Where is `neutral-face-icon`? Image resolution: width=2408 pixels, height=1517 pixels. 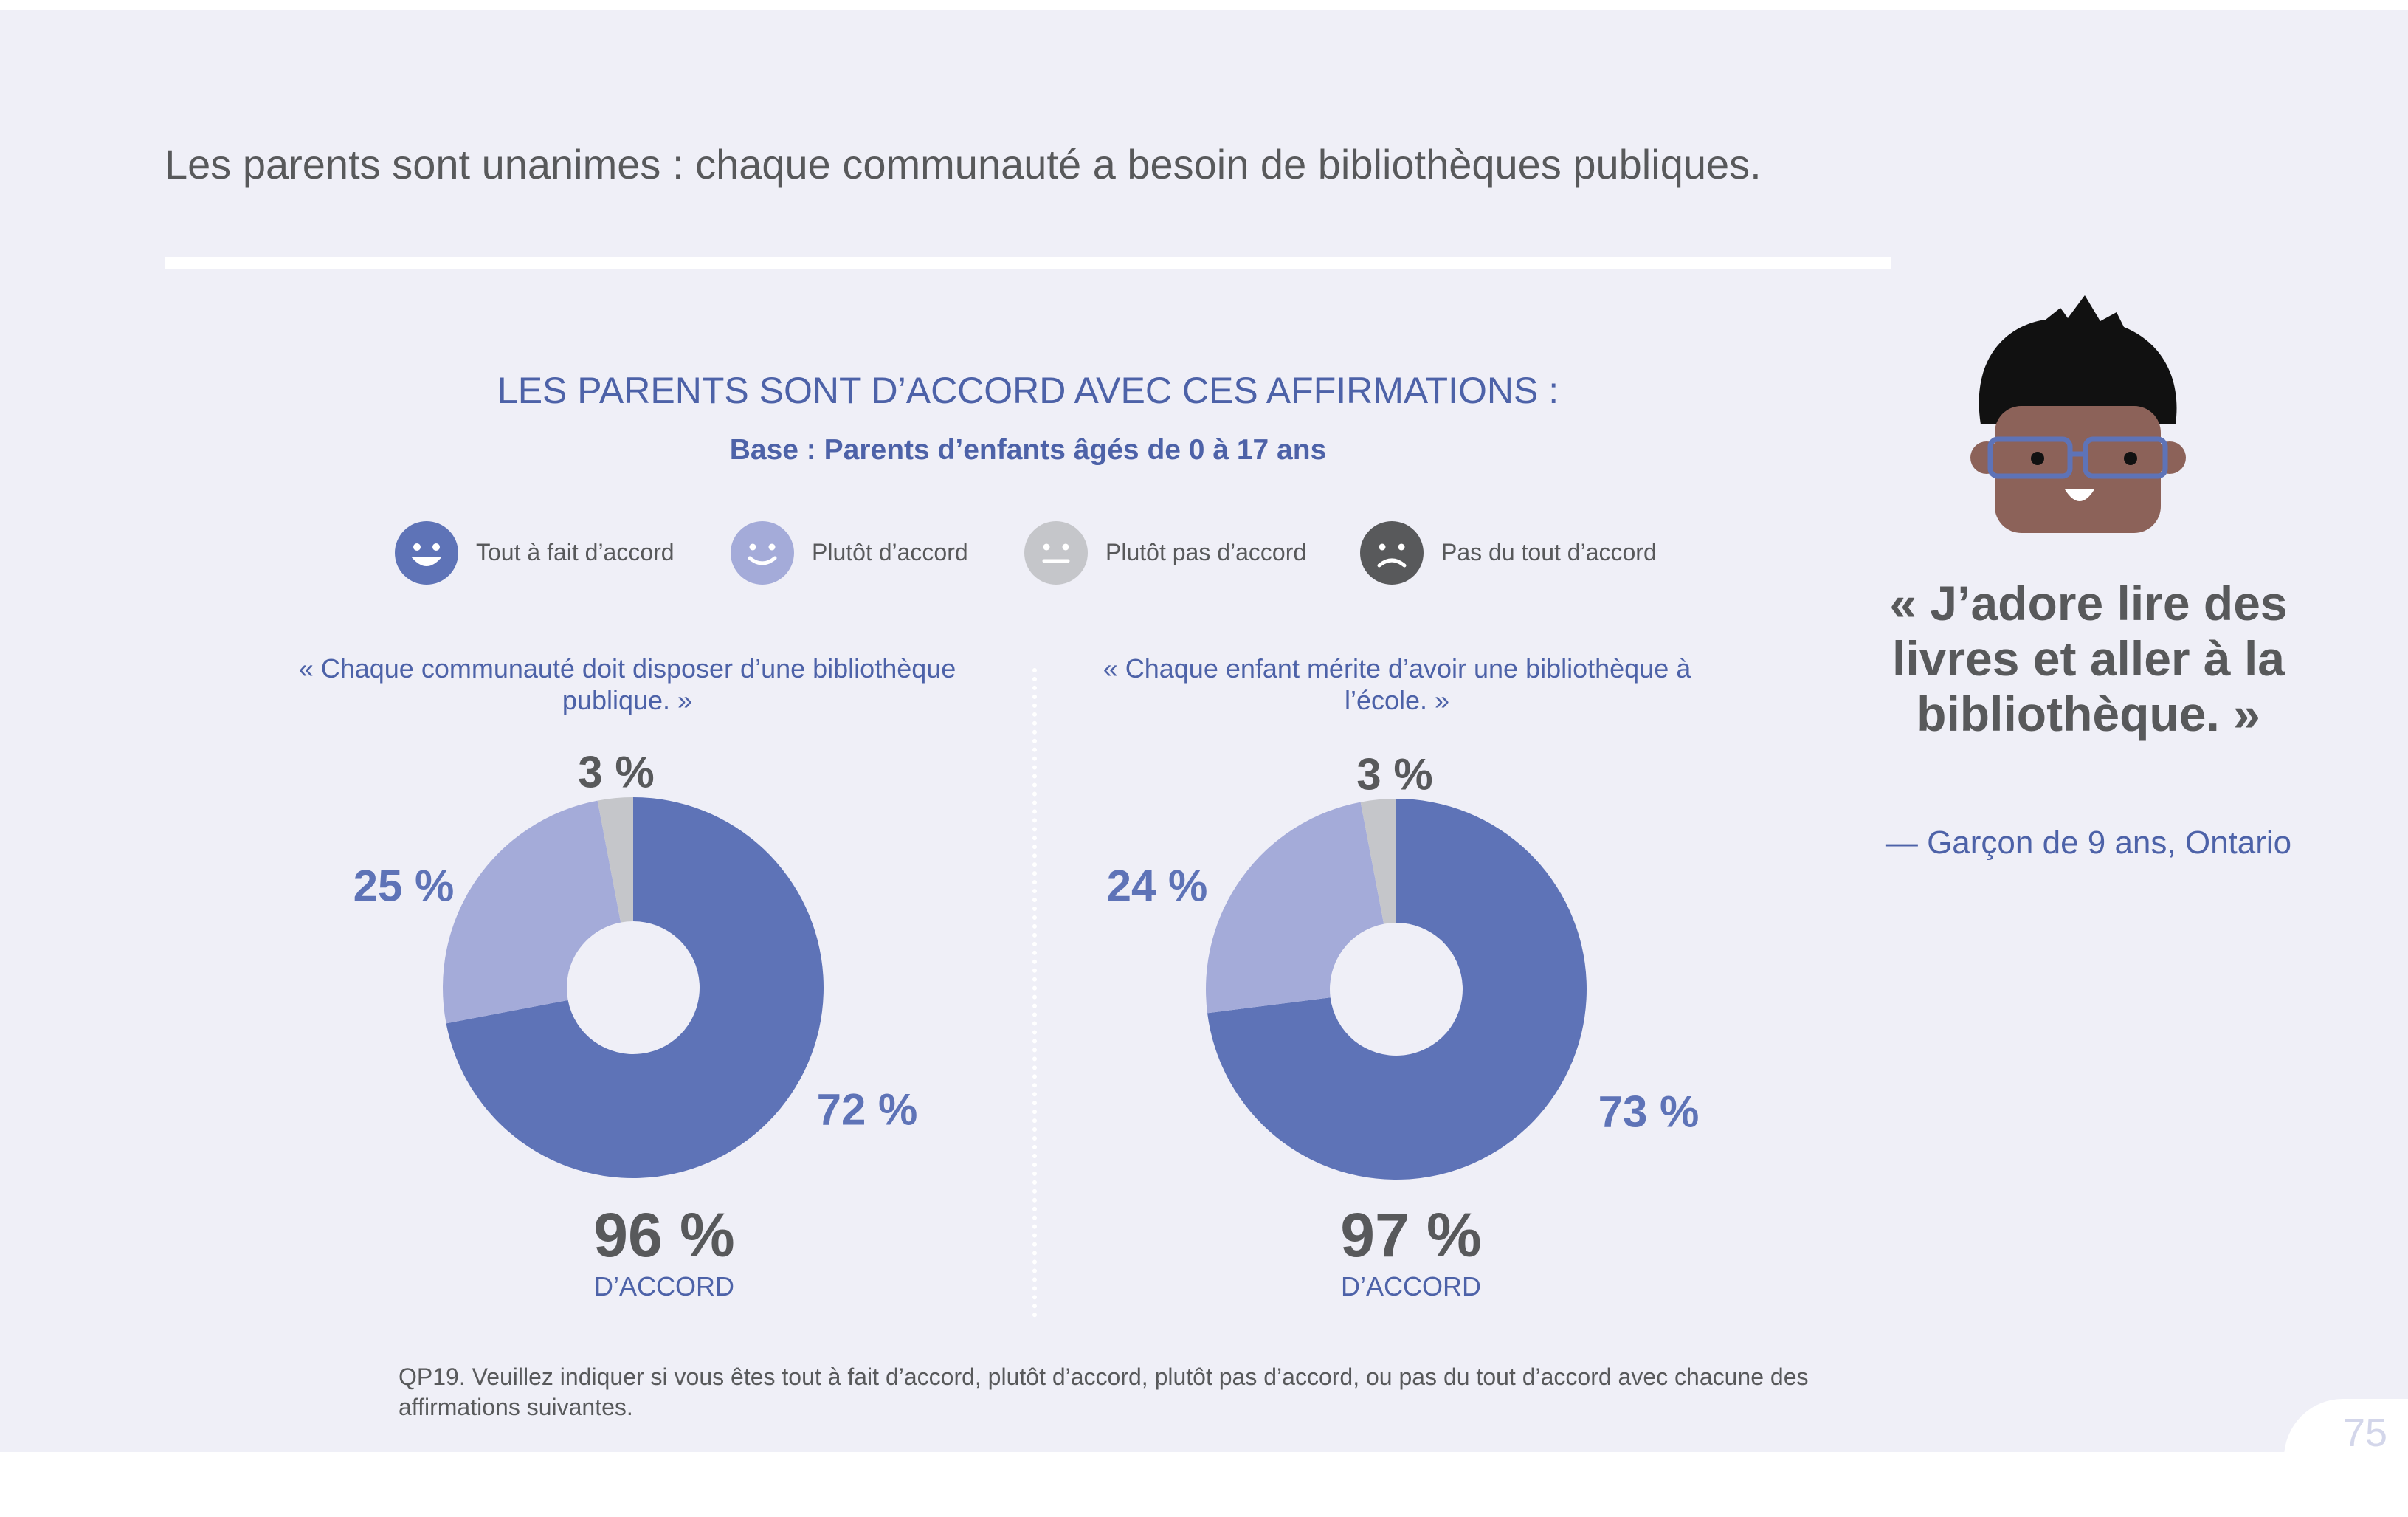
neutral-face-icon is located at coordinates (1056, 553).